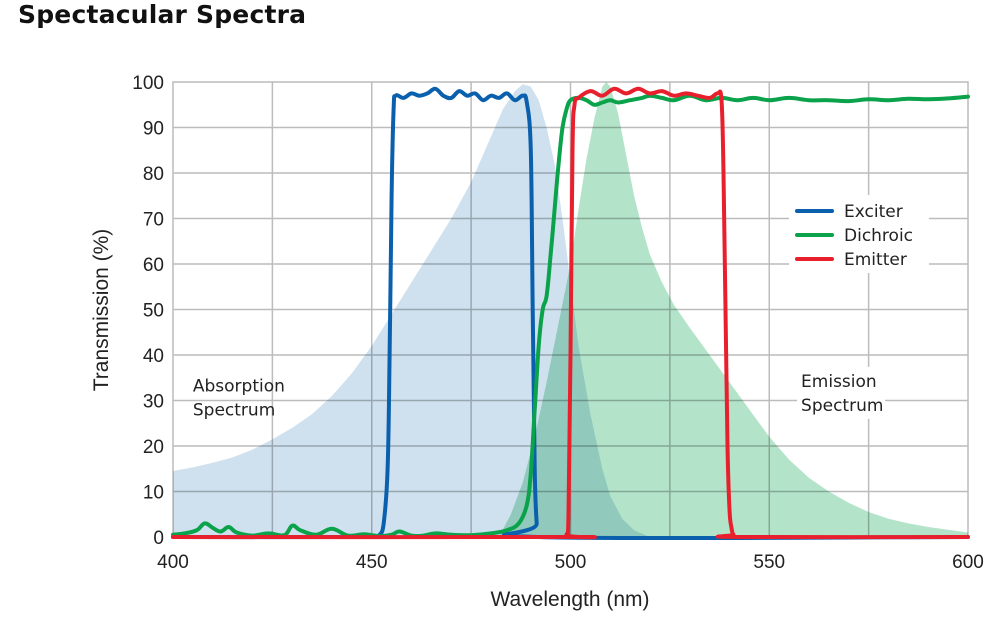 This screenshot has width=1008, height=618. What do you see at coordinates (372, 562) in the screenshot?
I see `x-tick-label: 450` at bounding box center [372, 562].